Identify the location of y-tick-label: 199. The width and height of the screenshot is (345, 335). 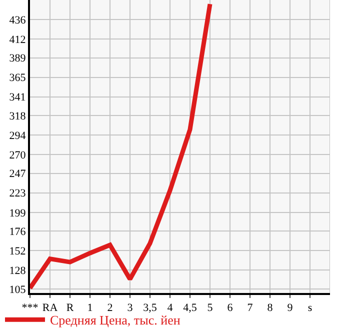
(17, 213).